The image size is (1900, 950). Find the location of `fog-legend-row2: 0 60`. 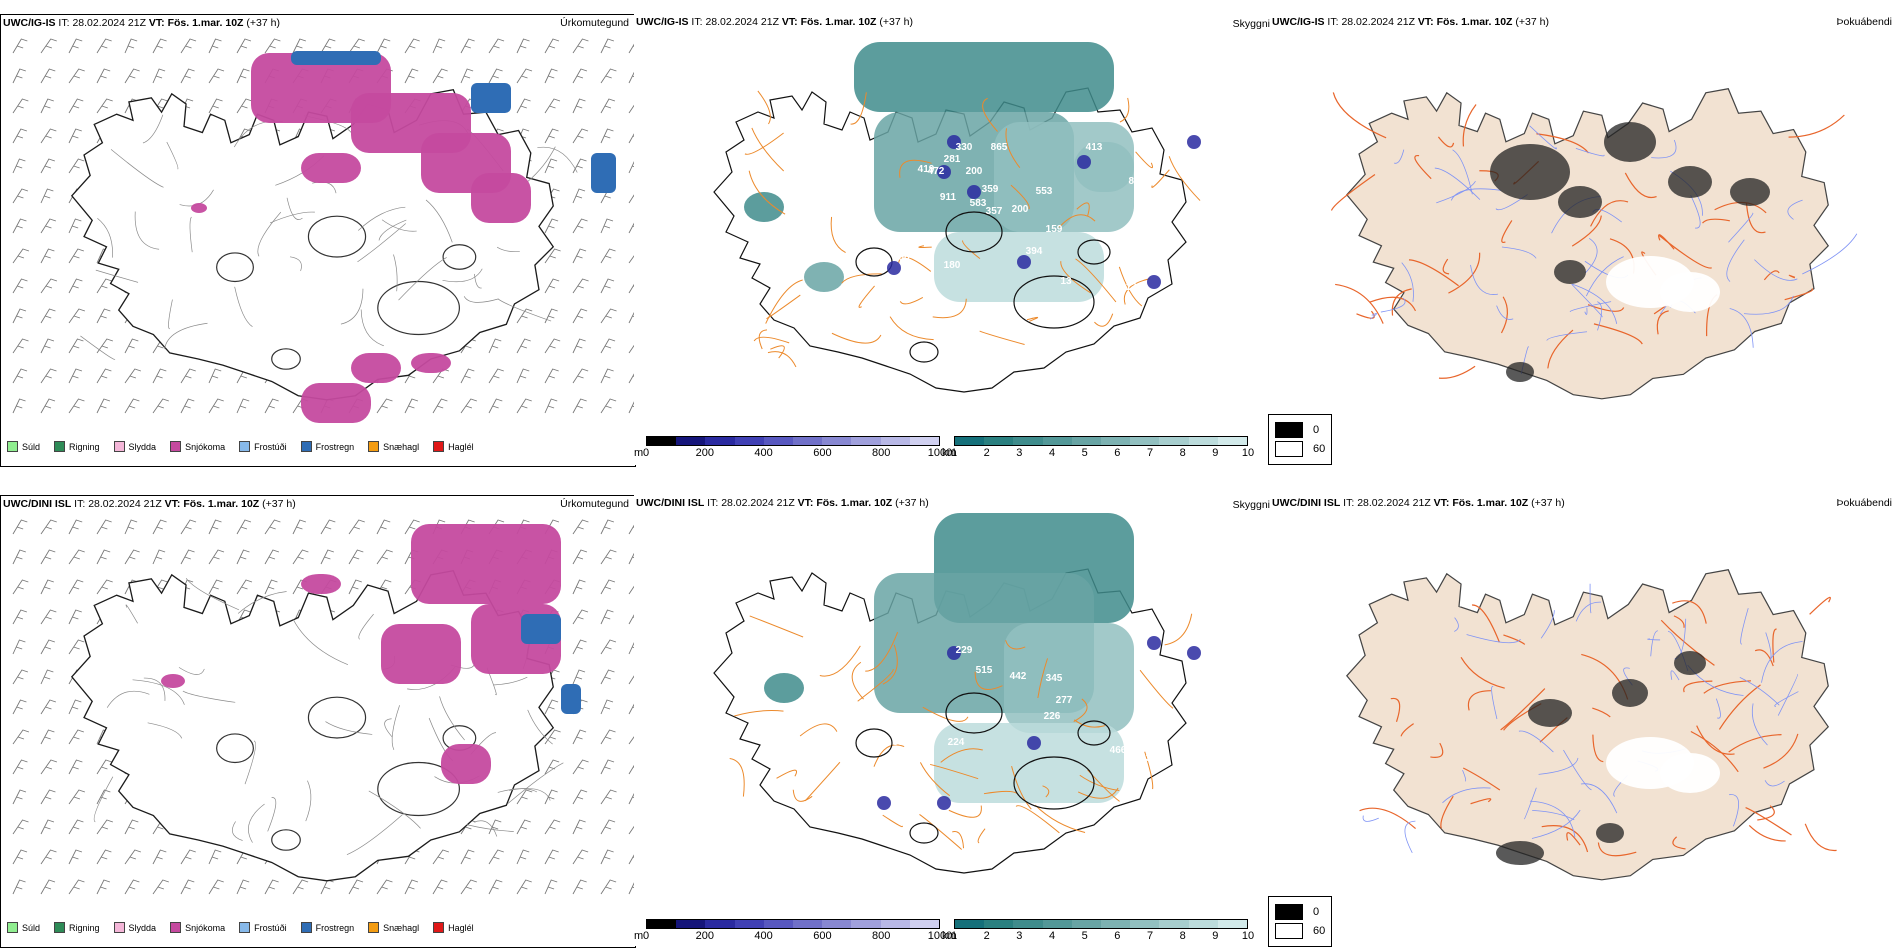

fog-legend-row2: 0 60 is located at coordinates (1300, 921).